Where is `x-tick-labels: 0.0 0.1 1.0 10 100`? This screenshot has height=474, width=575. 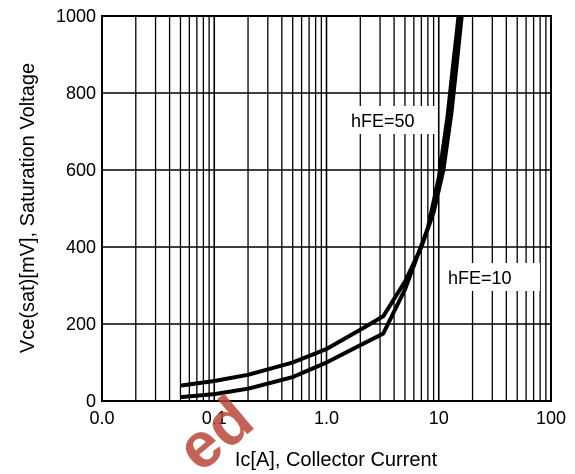 x-tick-labels: 0.0 0.1 1.0 10 100 is located at coordinates (327, 418).